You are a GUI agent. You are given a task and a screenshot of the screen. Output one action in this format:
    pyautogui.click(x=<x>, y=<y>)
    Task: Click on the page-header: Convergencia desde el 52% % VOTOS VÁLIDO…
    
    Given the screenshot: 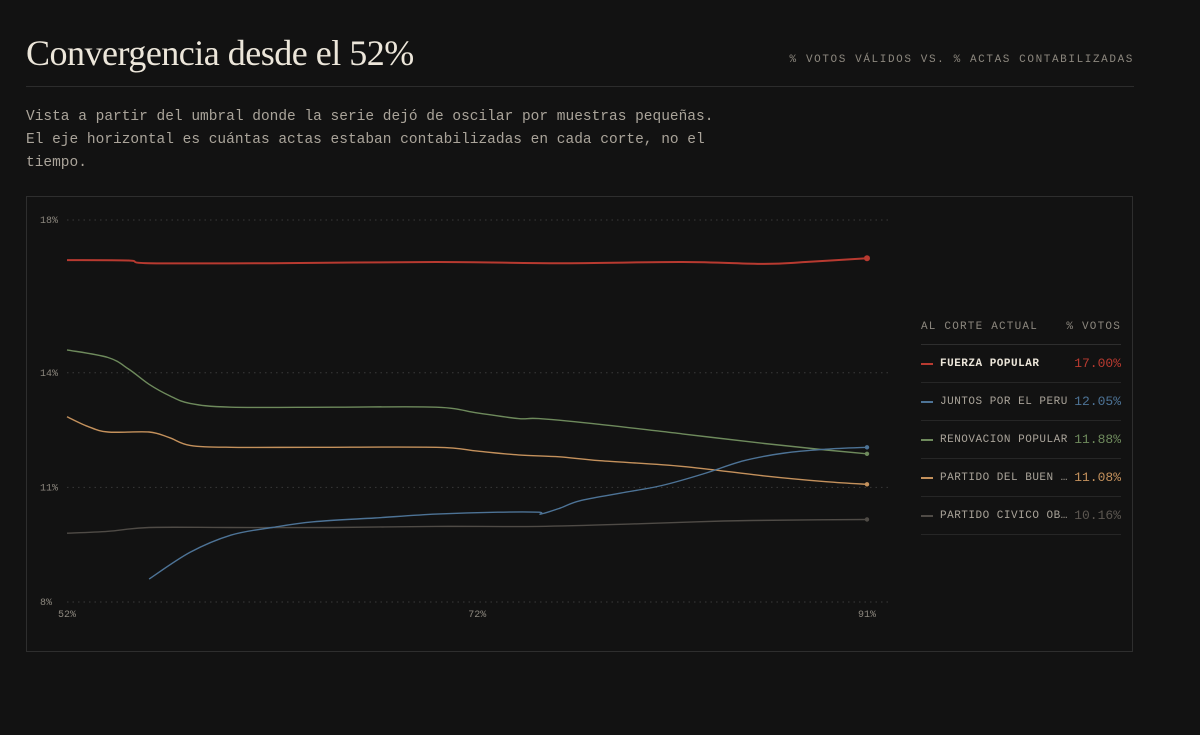 What is the action you would take?
    pyautogui.click(x=580, y=58)
    